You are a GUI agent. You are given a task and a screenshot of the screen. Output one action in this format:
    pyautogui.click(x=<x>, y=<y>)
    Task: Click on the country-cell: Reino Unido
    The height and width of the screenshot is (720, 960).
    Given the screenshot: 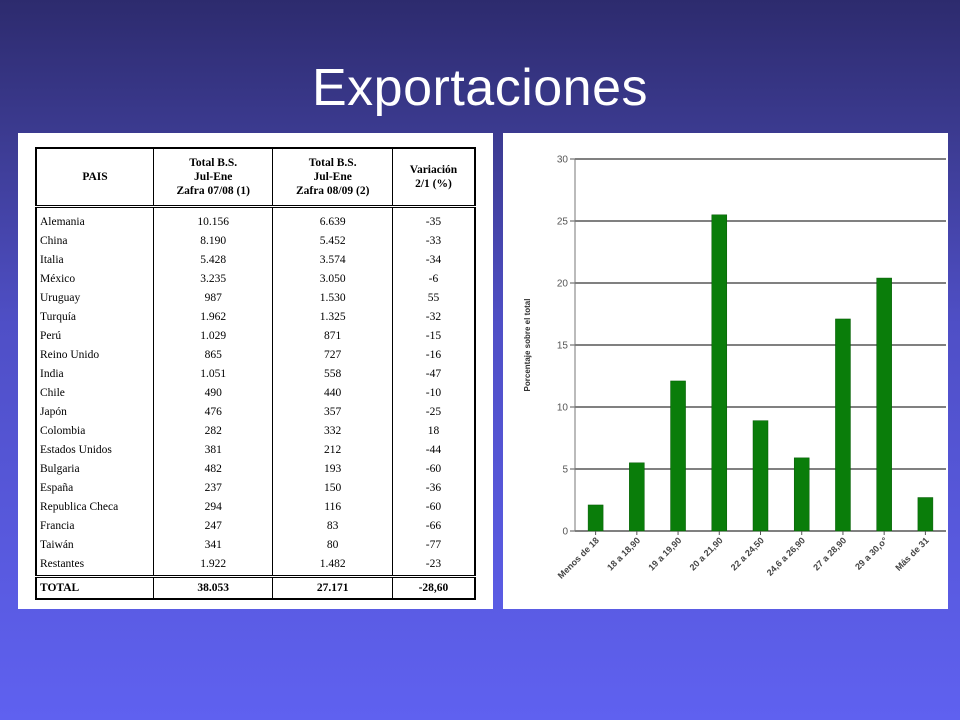 What is the action you would take?
    pyautogui.click(x=94, y=354)
    